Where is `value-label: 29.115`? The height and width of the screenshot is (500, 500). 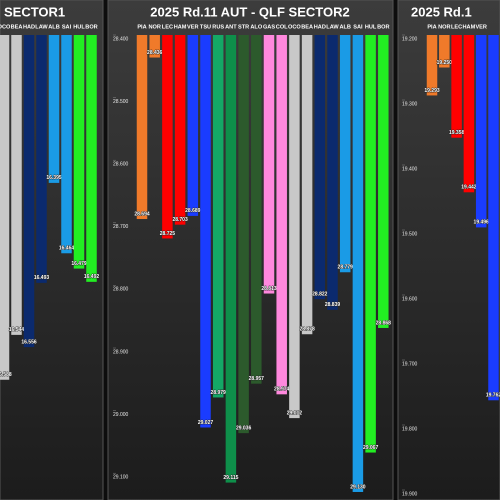 value-label: 29.115 is located at coordinates (230, 478).